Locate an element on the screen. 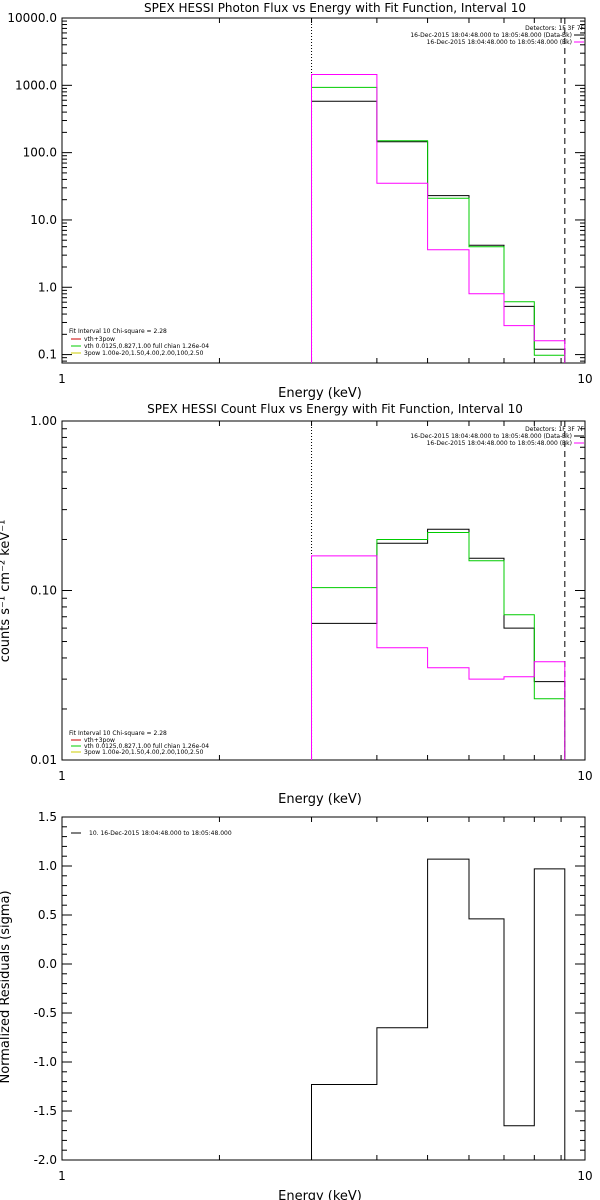 This screenshot has width=600, height=1200. residuals-y-tick-label: 0.5 is located at coordinates (47, 915).